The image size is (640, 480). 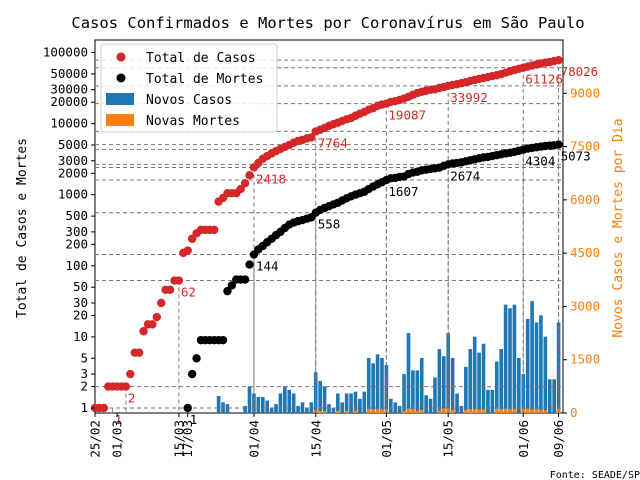 I want to click on annotation-label: 61126, so click(x=544, y=79).